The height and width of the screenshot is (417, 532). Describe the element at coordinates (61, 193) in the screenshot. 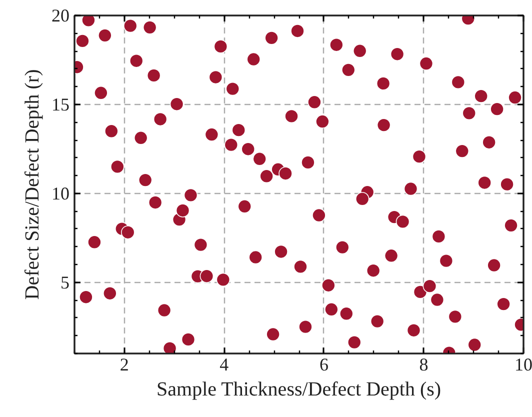

I see `y-tick-label: 10` at that location.